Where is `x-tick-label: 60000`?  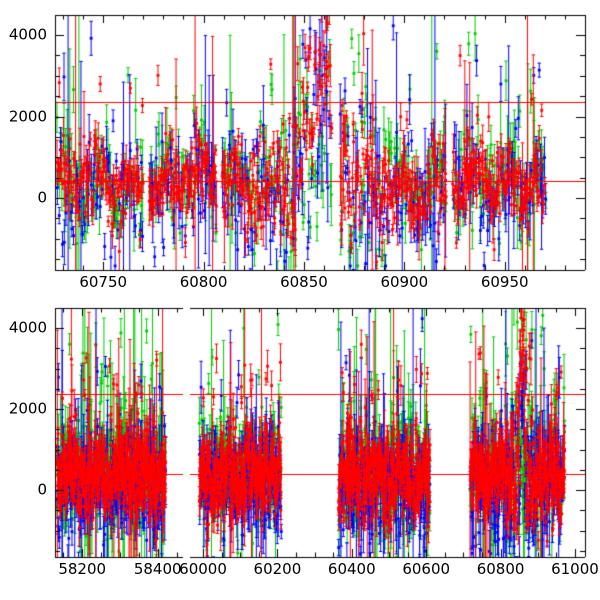
x-tick-label: 60000 is located at coordinates (203, 569).